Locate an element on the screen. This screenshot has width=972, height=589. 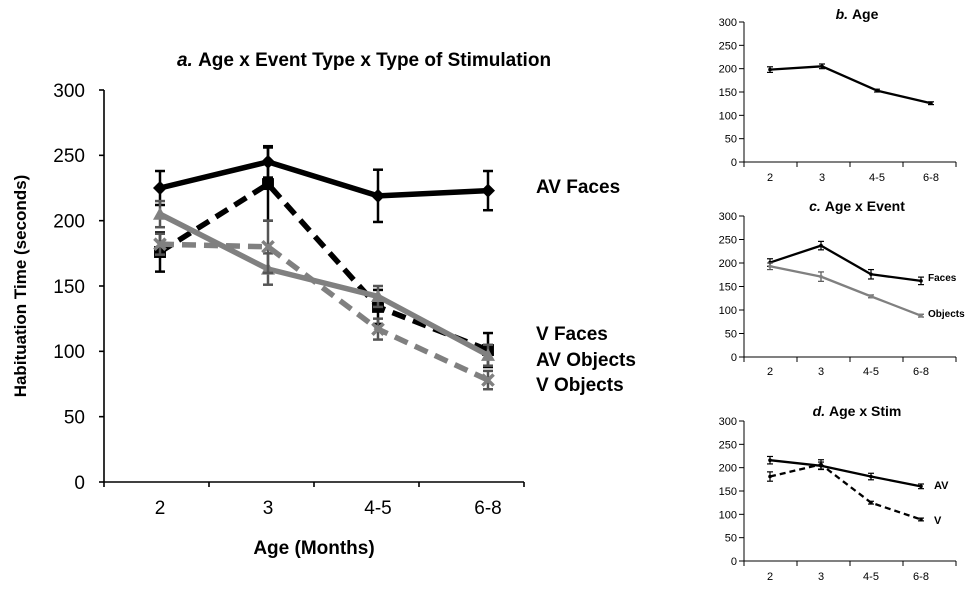
series-v-objects: V Objects is located at coordinates (388, 307).